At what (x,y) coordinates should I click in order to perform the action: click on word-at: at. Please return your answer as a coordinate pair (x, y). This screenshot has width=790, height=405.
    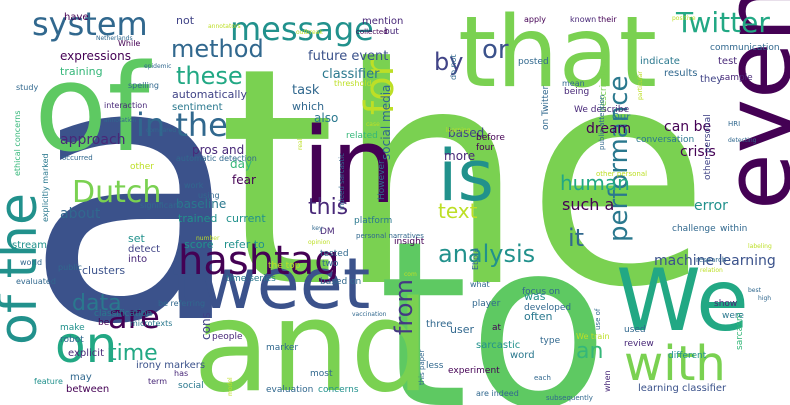
    Looking at the image, I should click on (497, 328).